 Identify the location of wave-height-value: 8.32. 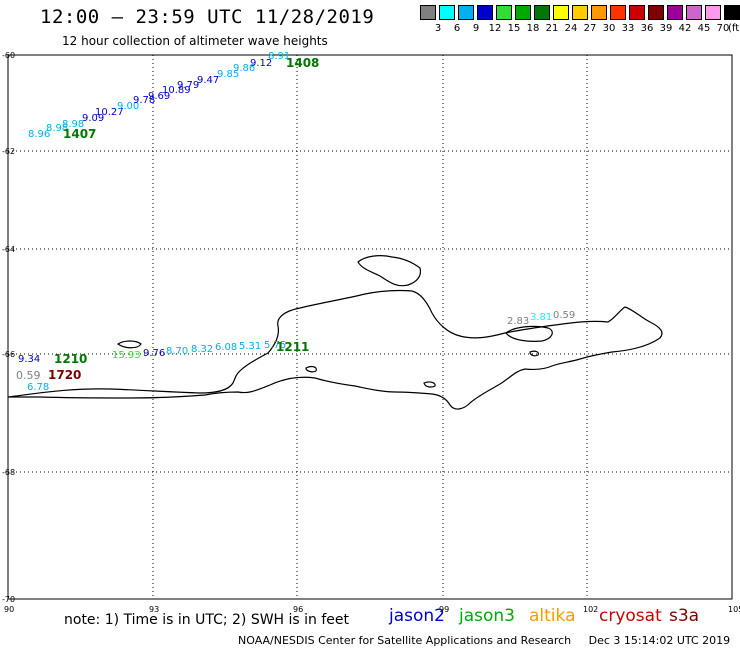
(202, 349).